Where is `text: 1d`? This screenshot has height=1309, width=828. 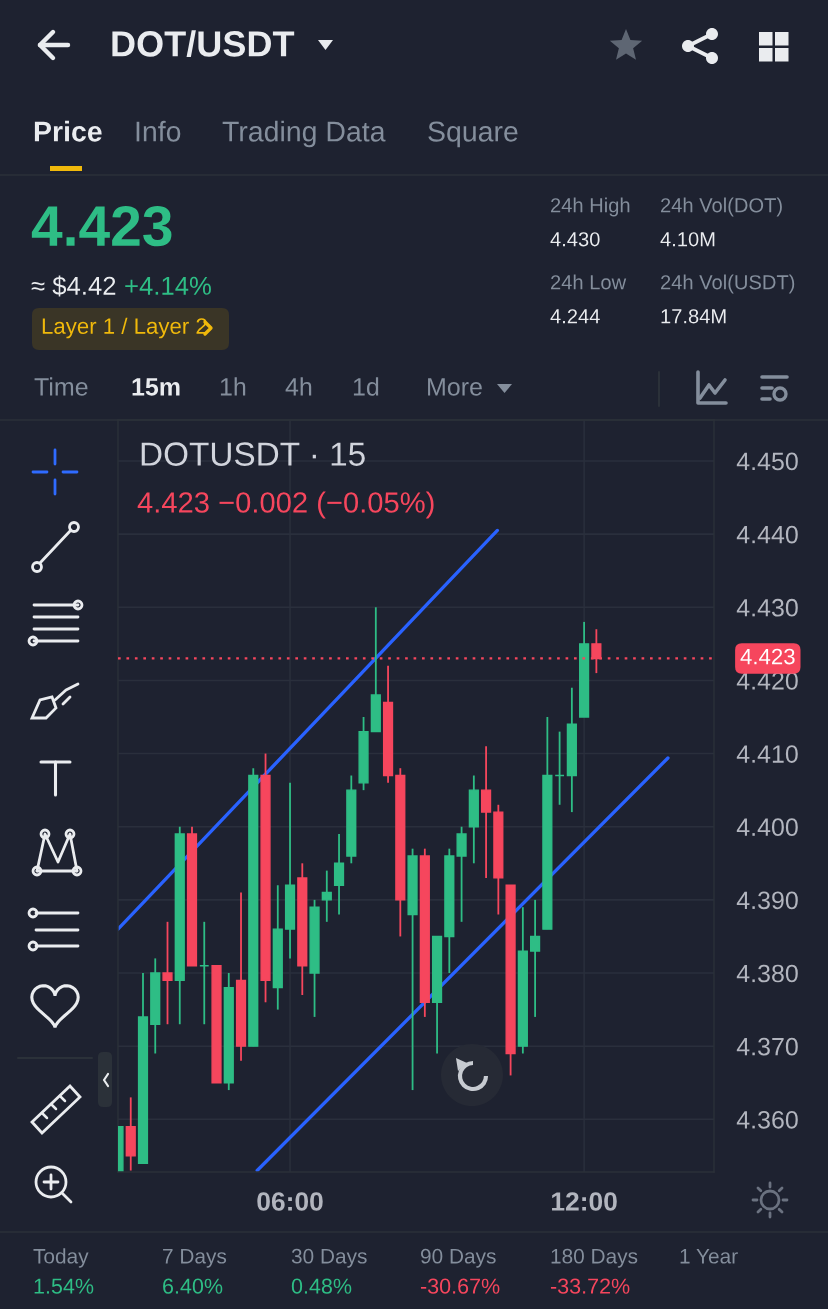
text: 1d is located at coordinates (366, 386).